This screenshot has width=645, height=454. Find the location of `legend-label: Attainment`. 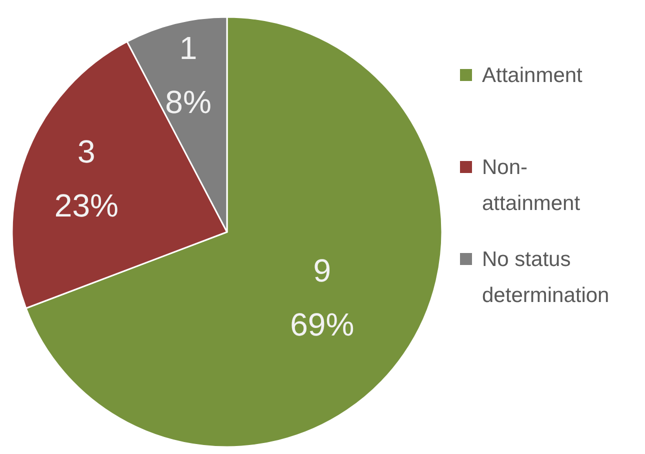

legend-label: Attainment is located at coordinates (532, 75).